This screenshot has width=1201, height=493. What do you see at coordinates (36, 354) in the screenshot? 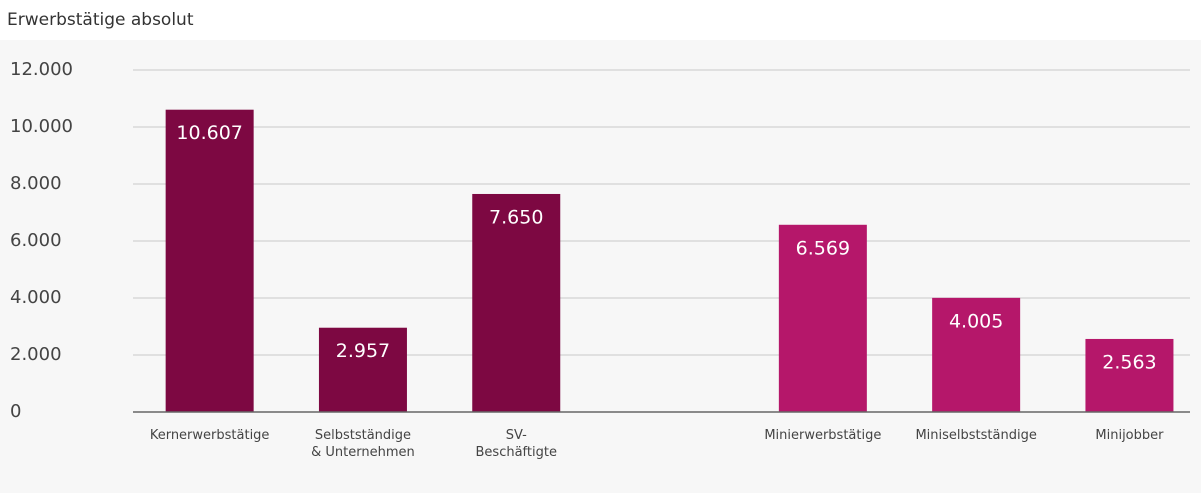
I see `y-tick-label: 2.000` at bounding box center [36, 354].